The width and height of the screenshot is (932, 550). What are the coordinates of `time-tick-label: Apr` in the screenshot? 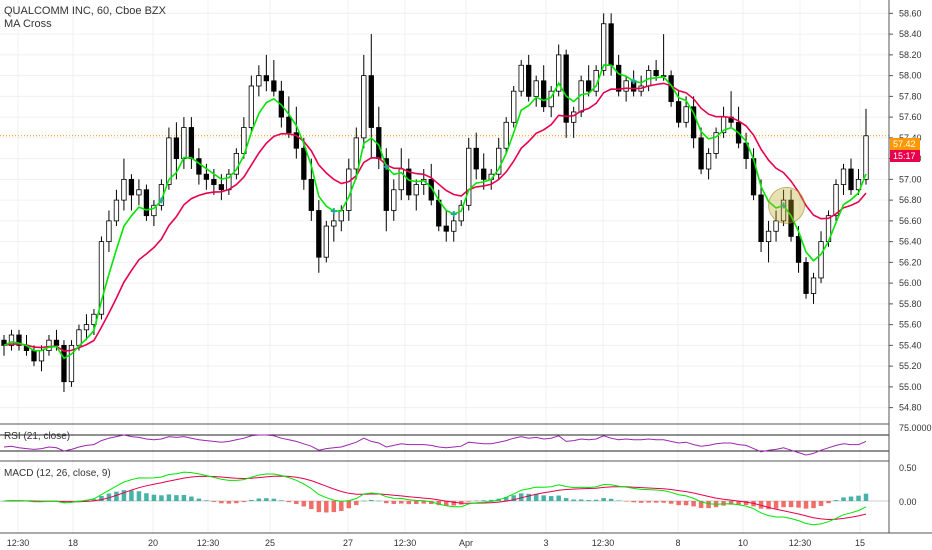 It's located at (466, 543).